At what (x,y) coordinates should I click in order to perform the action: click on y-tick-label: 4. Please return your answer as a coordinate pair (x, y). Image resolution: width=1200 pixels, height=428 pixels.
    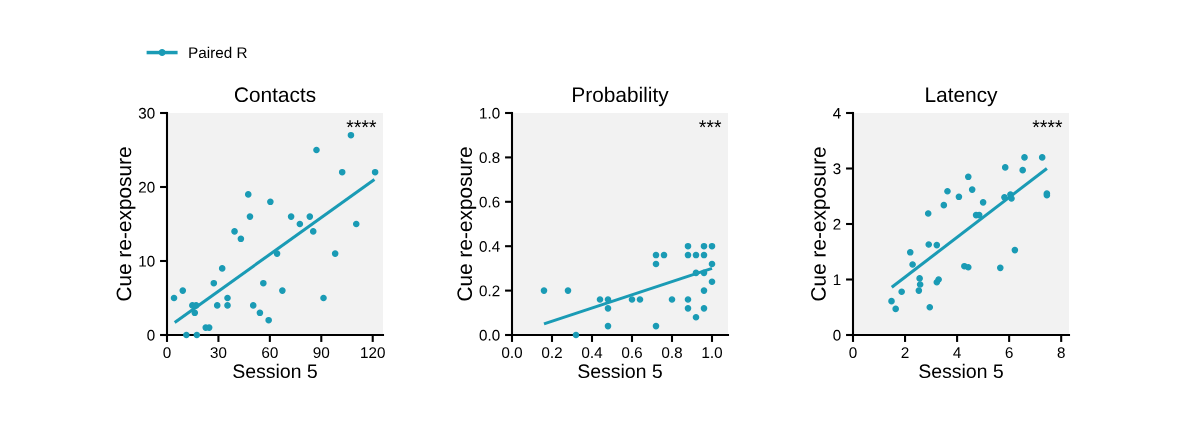
    Looking at the image, I should click on (837, 113).